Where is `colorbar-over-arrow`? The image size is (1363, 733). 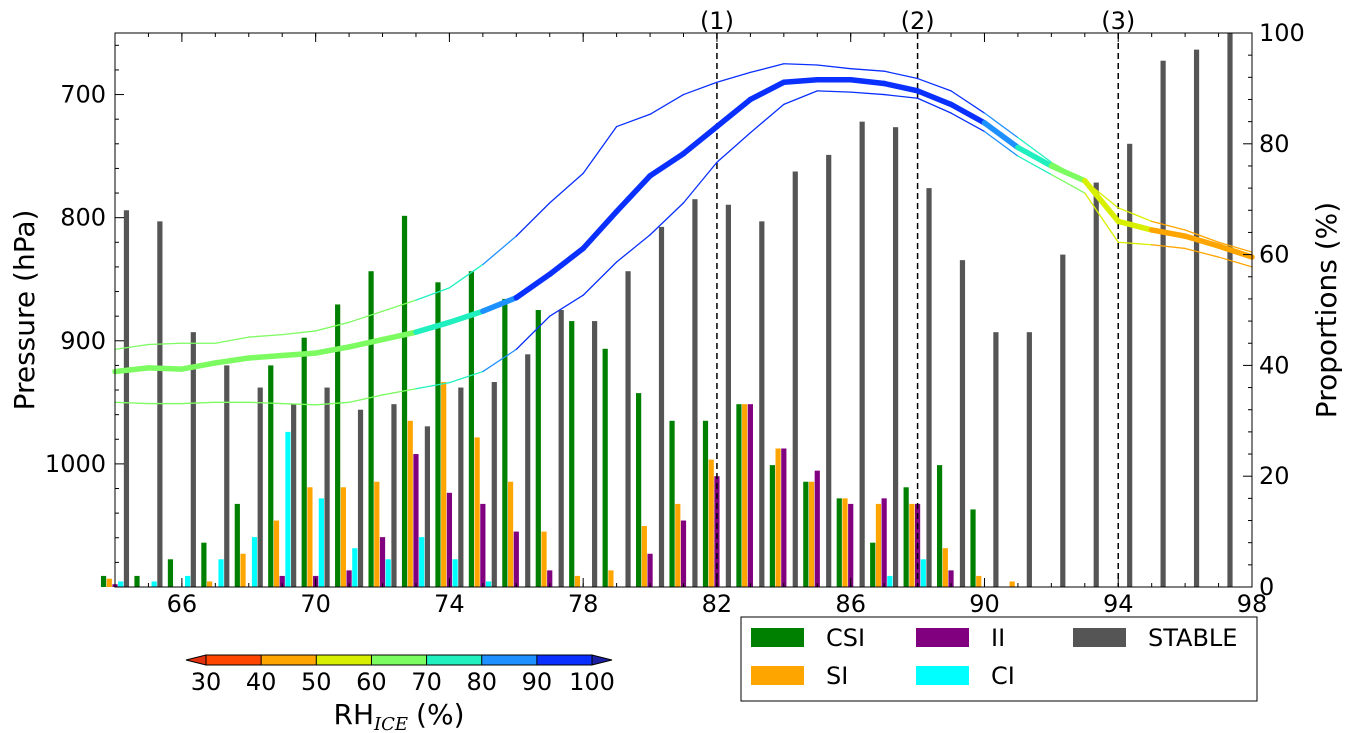
colorbar-over-arrow is located at coordinates (602, 660).